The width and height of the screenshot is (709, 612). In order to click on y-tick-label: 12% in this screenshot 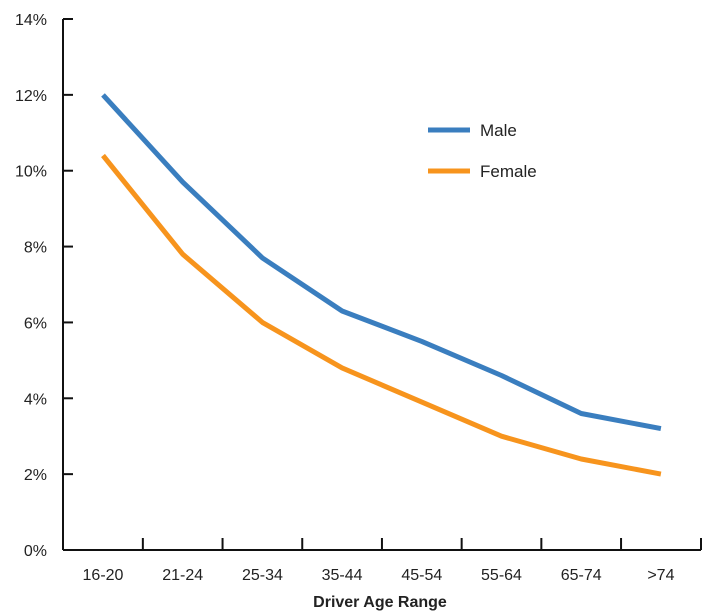, I will do `click(31, 96)`.